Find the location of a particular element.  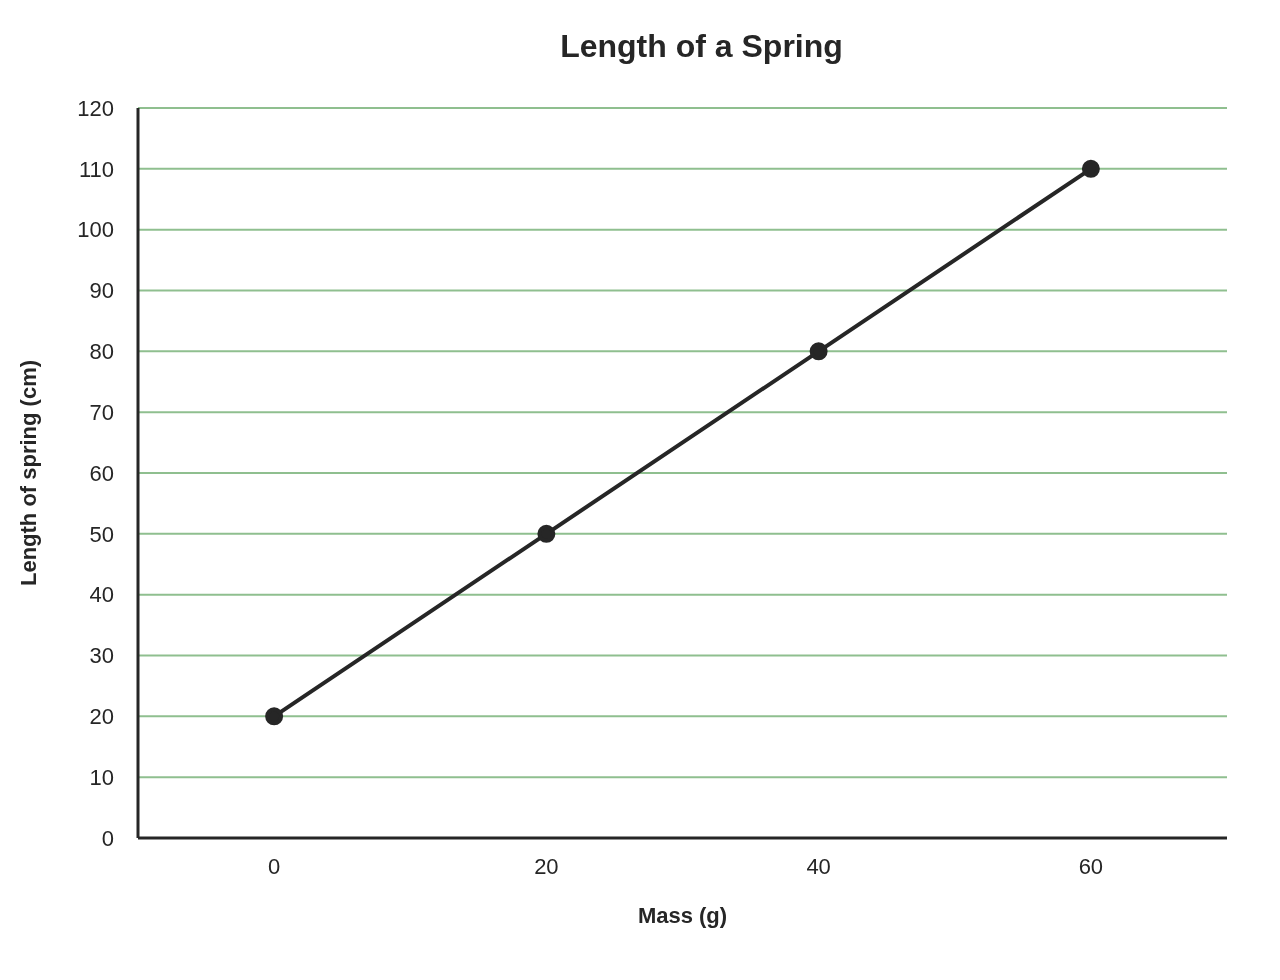

y-tick-label: 100 is located at coordinates (95, 230).